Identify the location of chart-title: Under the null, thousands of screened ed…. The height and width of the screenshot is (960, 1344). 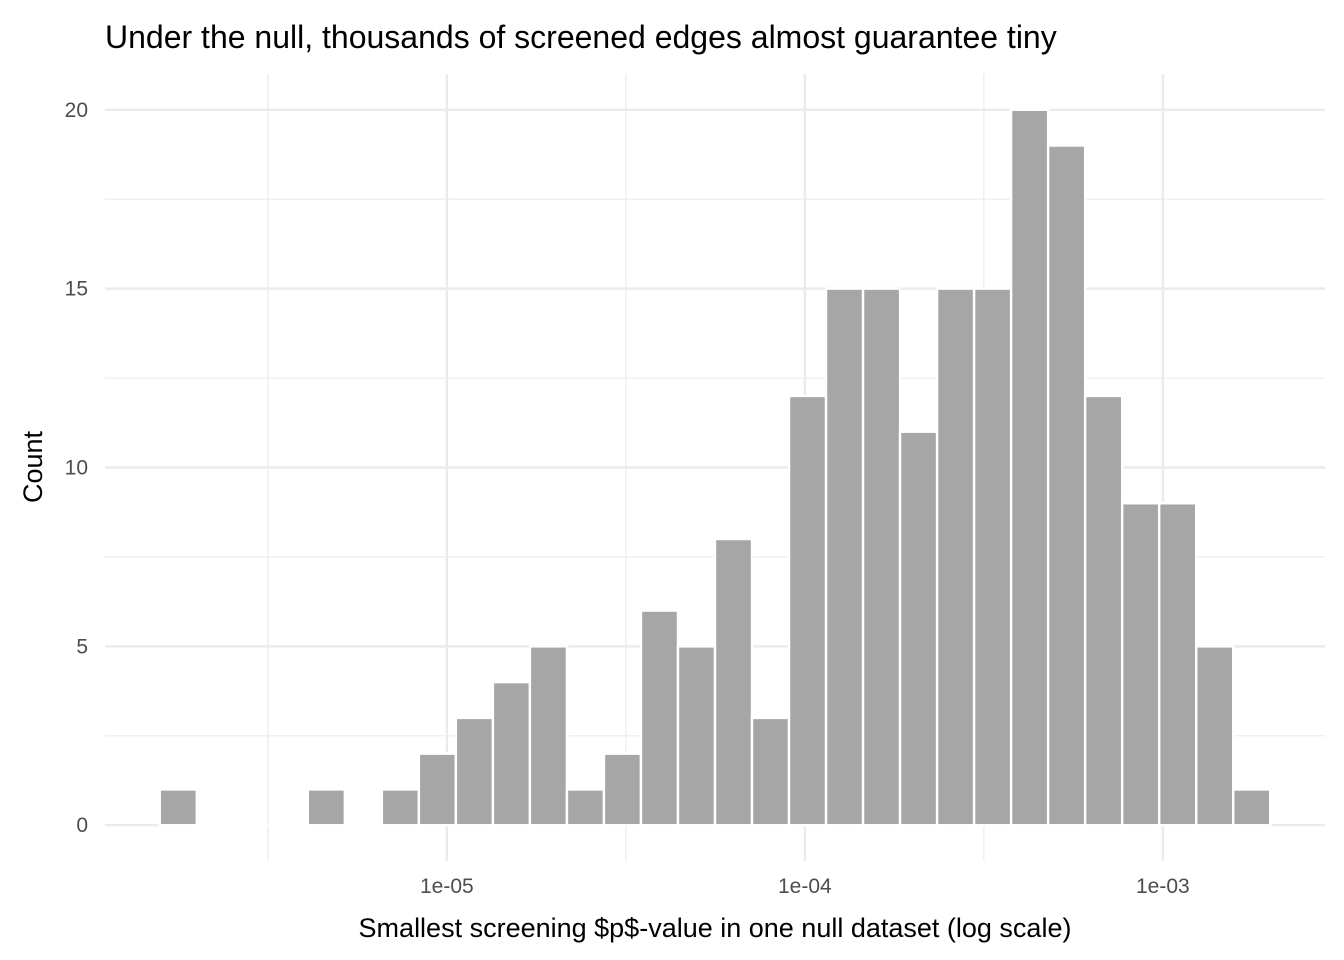
(581, 37).